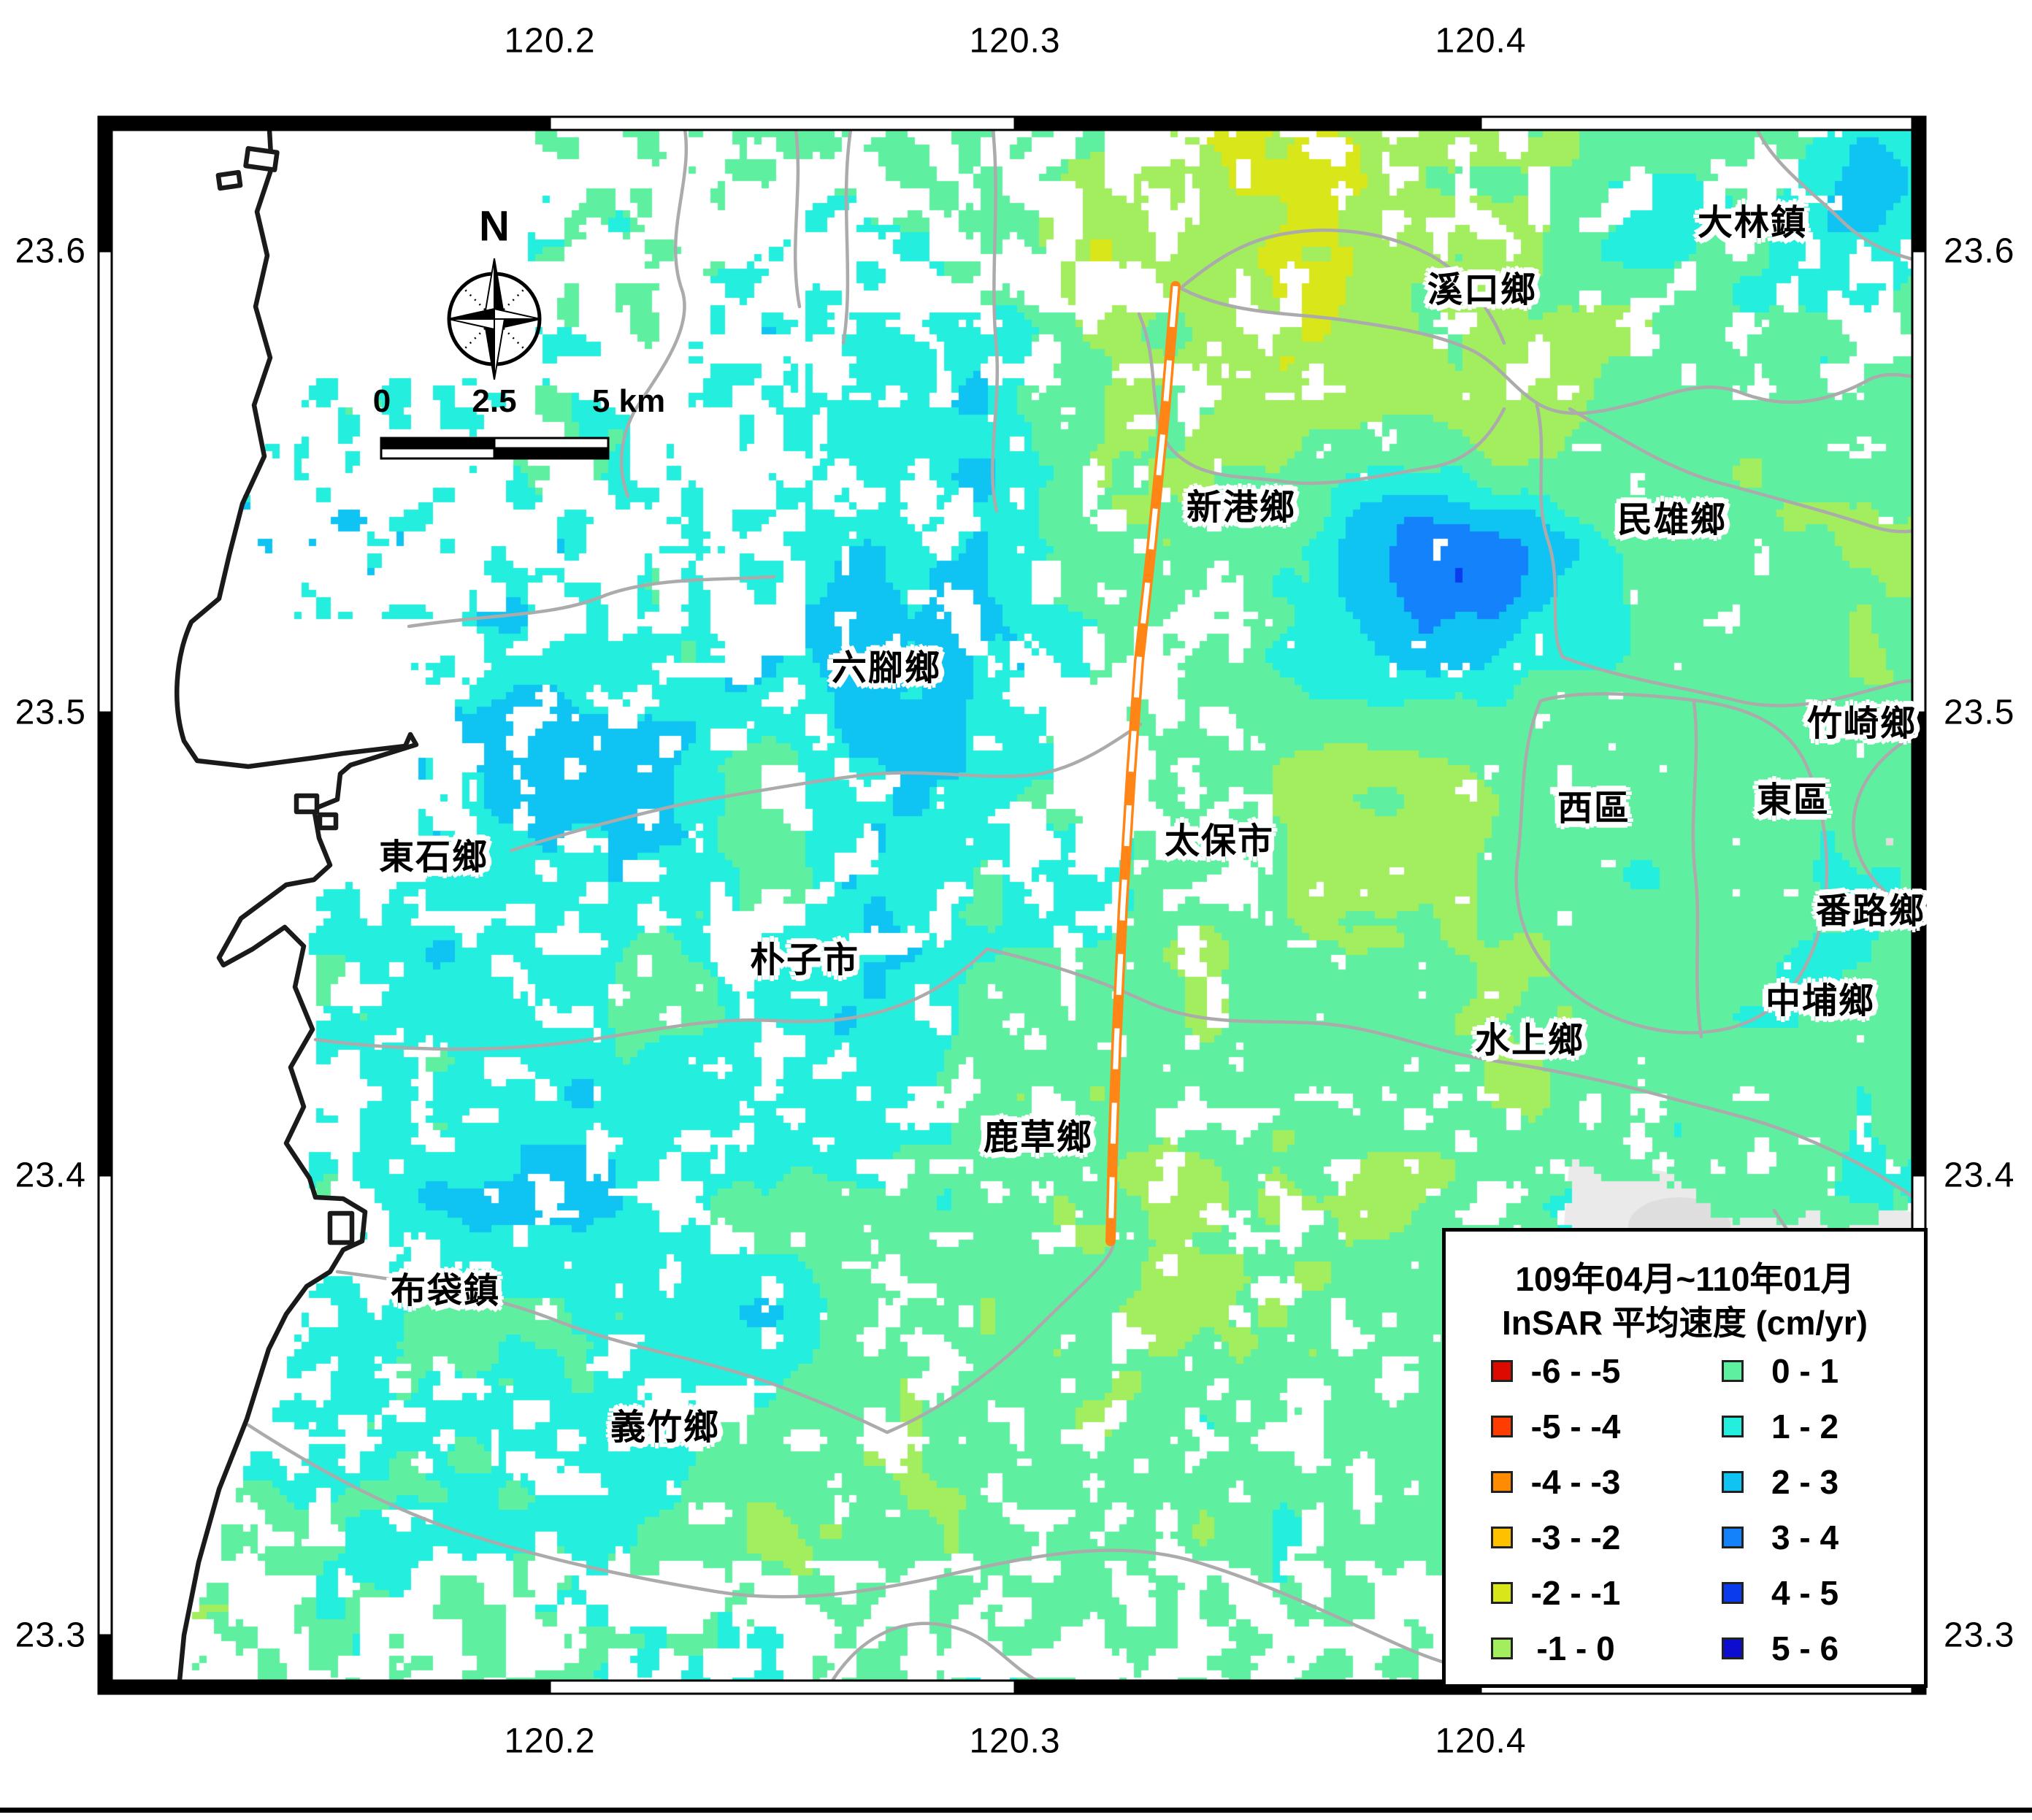 Image resolution: width=2032 pixels, height=1820 pixels. What do you see at coordinates (1805, 1648) in the screenshot?
I see `legend-range-label: 5 - 6` at bounding box center [1805, 1648].